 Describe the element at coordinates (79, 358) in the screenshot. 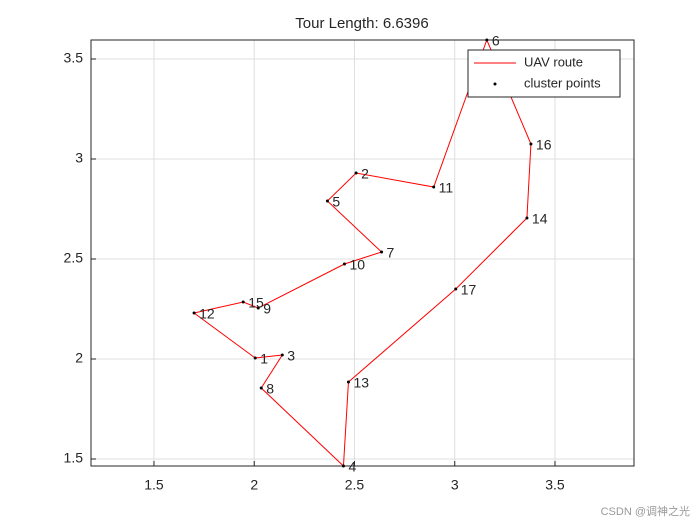

I see `y-tick-label: 2` at that location.